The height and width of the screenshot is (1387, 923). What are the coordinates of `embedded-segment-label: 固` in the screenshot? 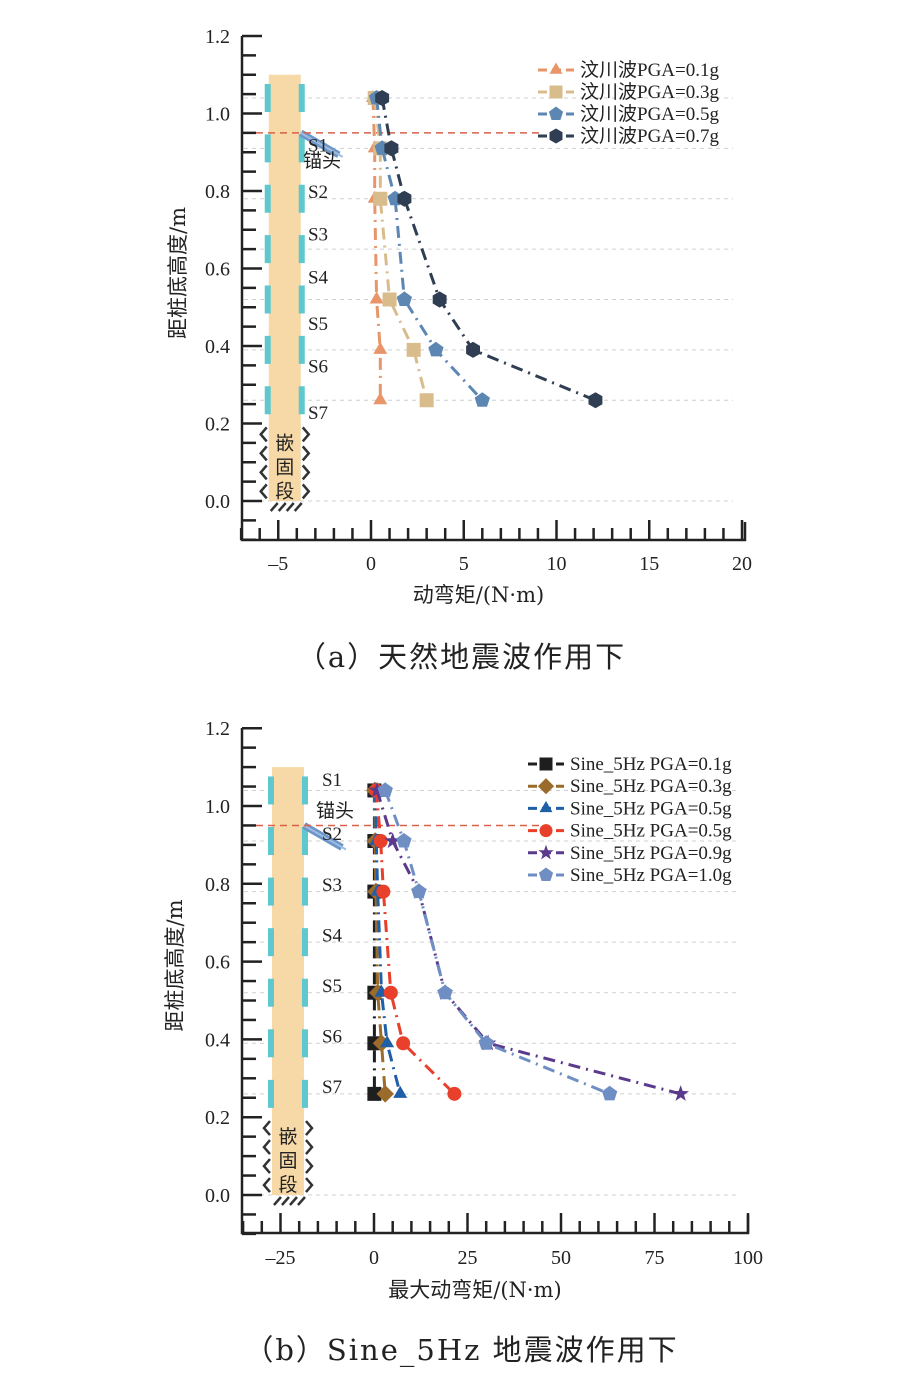 It's located at (284, 467).